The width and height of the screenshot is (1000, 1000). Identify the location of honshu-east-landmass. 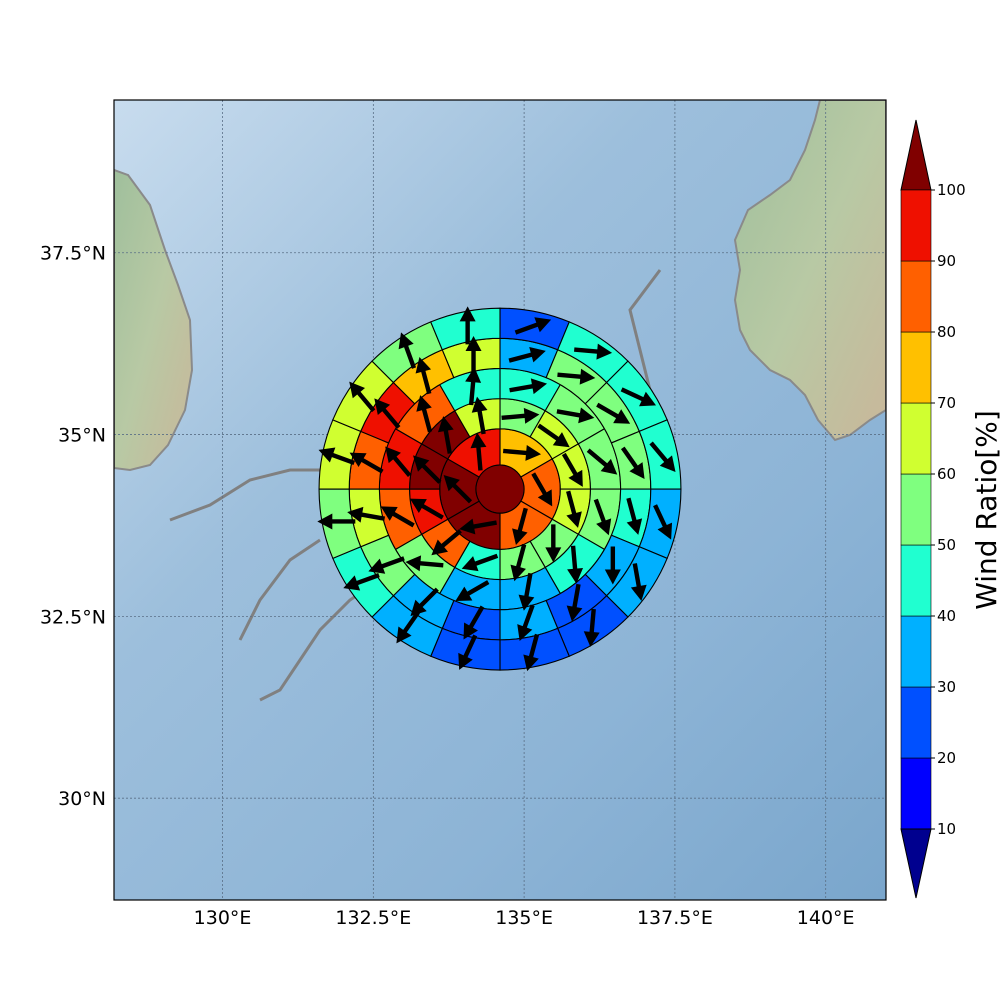
(809, 271).